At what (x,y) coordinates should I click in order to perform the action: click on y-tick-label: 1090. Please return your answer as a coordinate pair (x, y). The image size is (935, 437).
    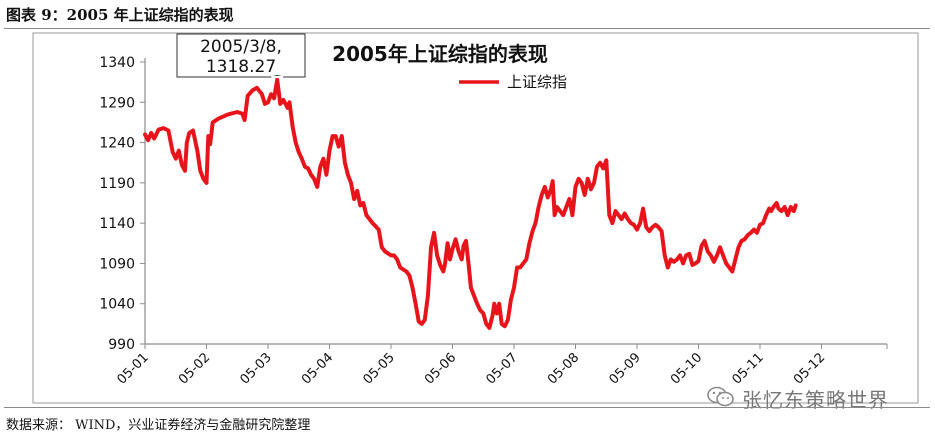
    Looking at the image, I should click on (117, 264).